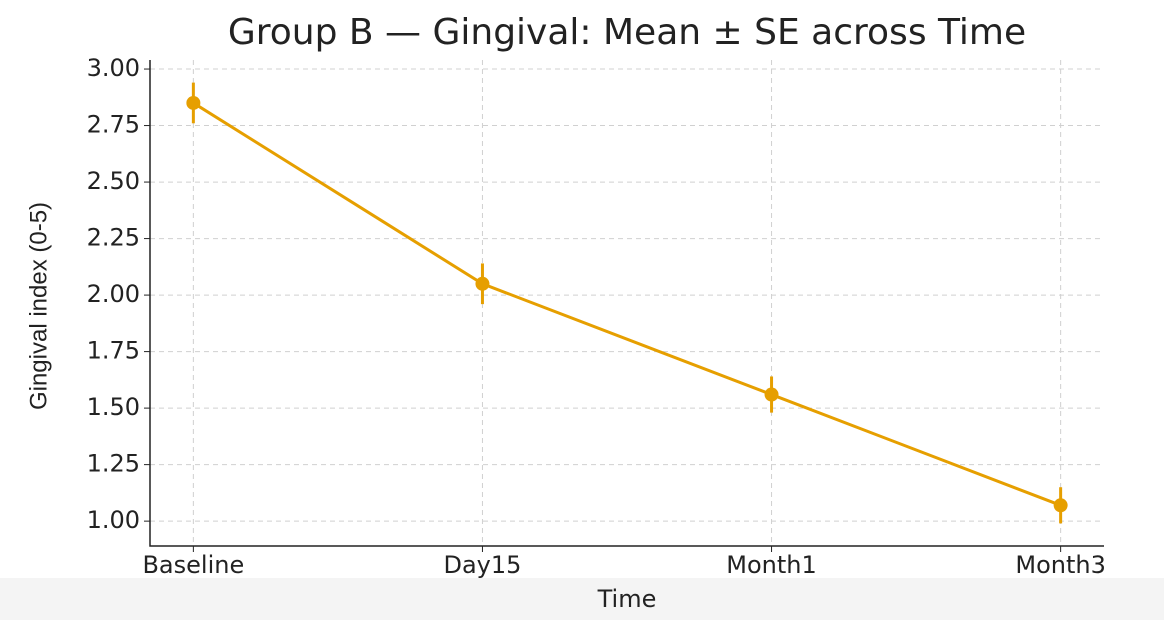 The height and width of the screenshot is (620, 1164). Describe the element at coordinates (38, 306) in the screenshot. I see `y-axis-label: Gingival index (0-5)` at that location.